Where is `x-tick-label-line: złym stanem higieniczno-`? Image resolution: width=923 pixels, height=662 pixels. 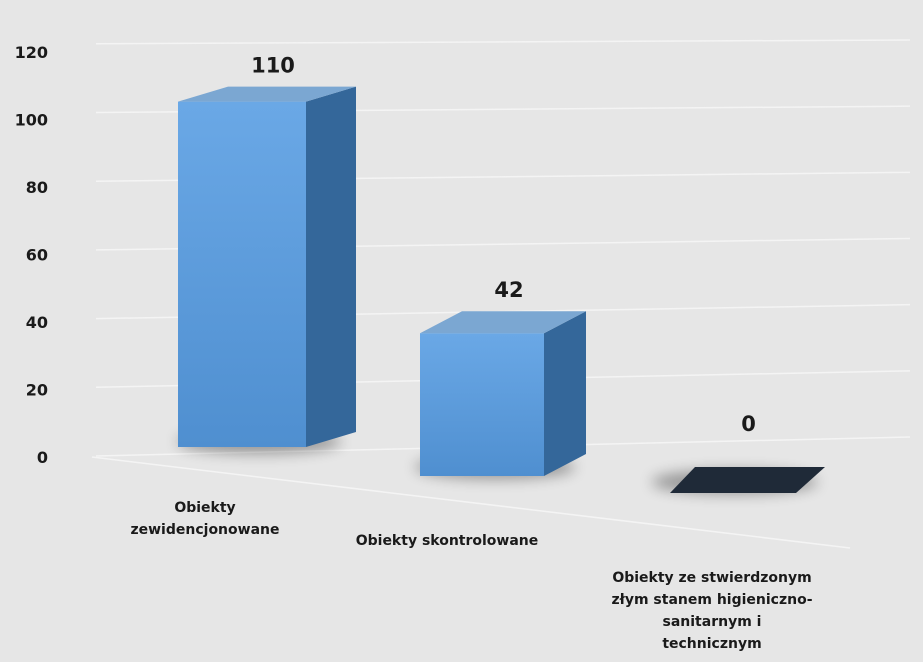
x-tick-label-line: złym stanem higieniczno- is located at coordinates (711, 600).